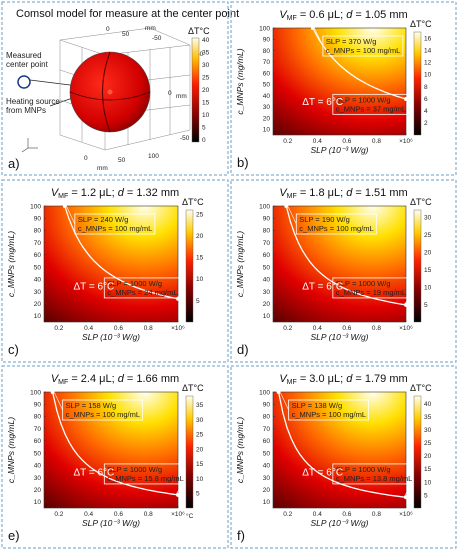 The width and height of the screenshot is (459, 550). I want to click on panel-a-tick-8: 50, so click(122, 160).